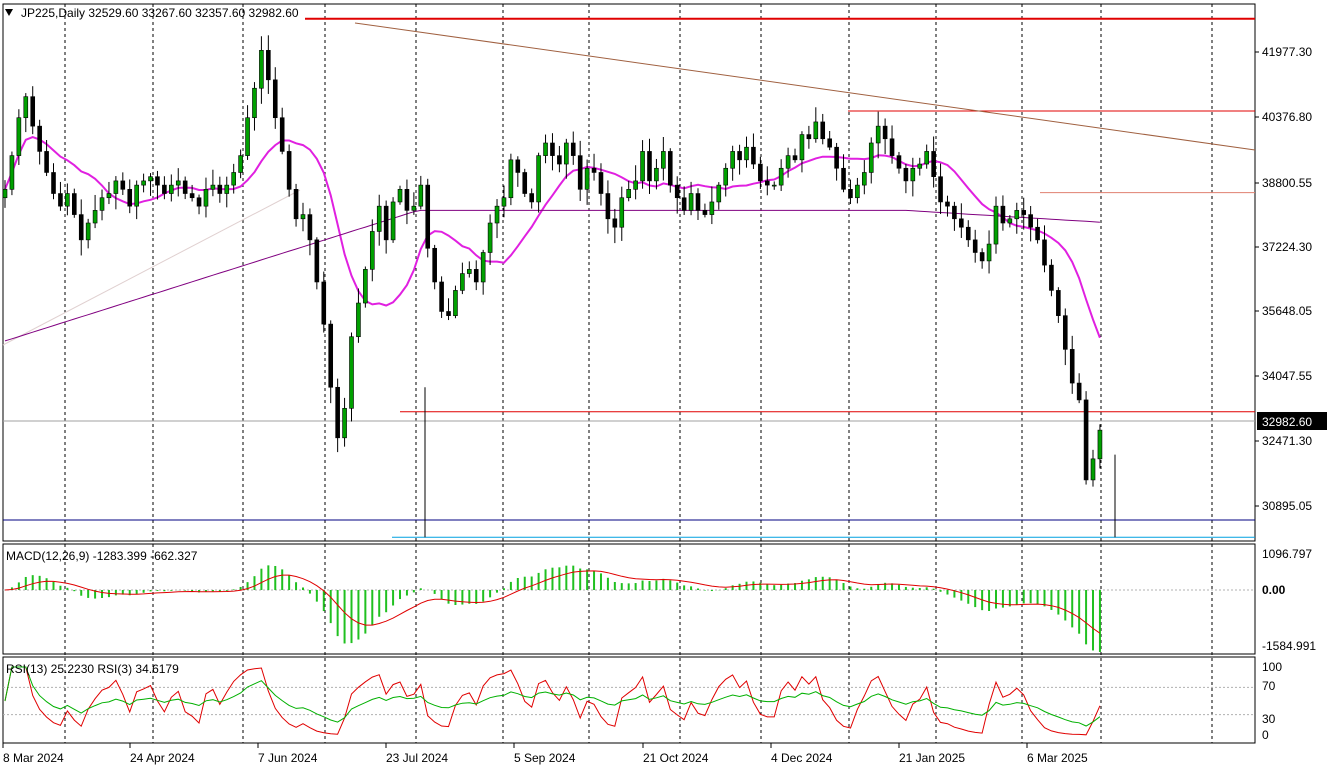  I want to click on macd-indicator, so click(629, 608).